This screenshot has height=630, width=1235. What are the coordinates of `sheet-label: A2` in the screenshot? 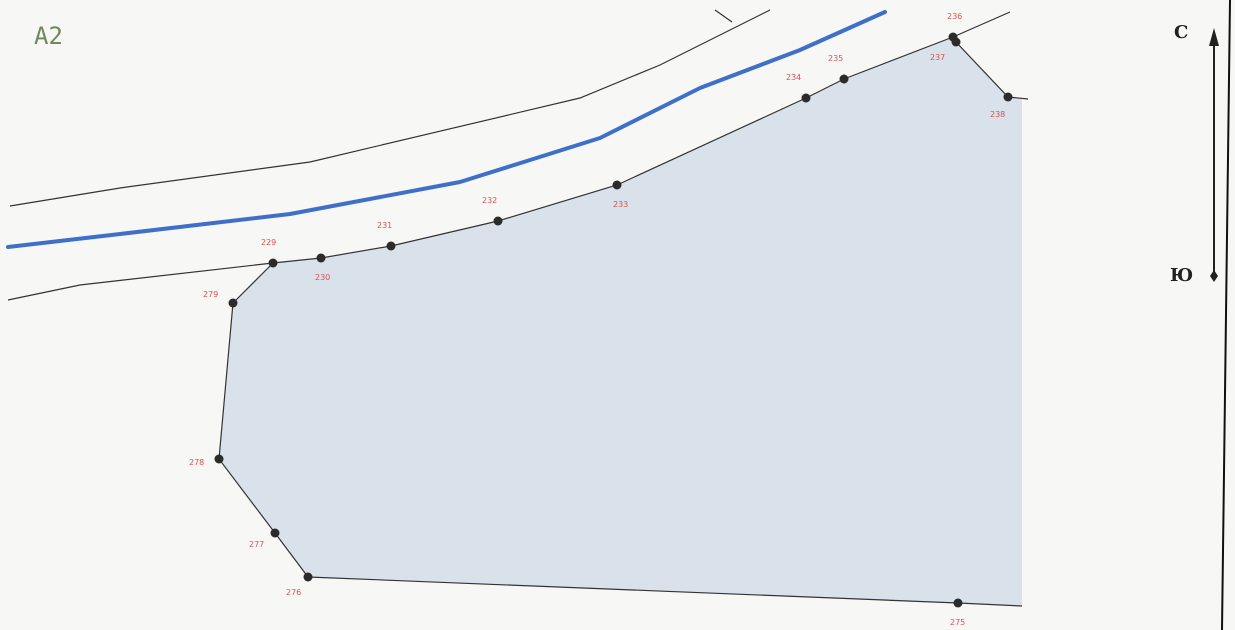 It's located at (48, 36).